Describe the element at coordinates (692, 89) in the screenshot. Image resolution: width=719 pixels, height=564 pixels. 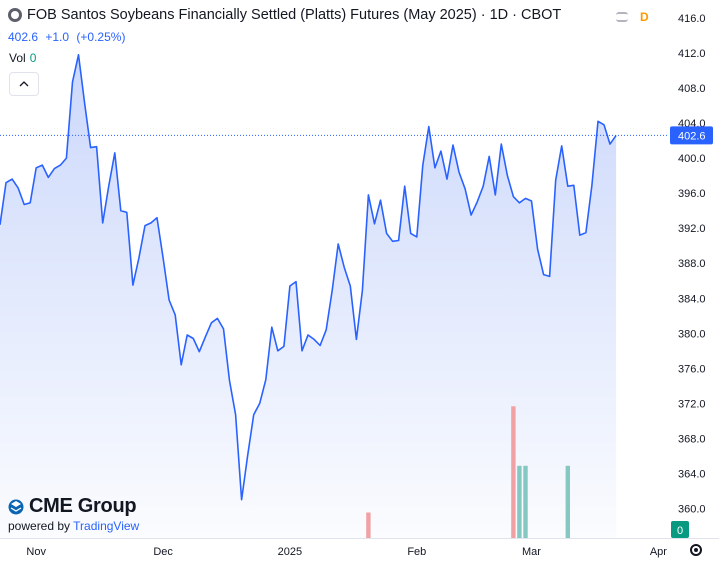
I see `y-tick-label: 408.0` at that location.